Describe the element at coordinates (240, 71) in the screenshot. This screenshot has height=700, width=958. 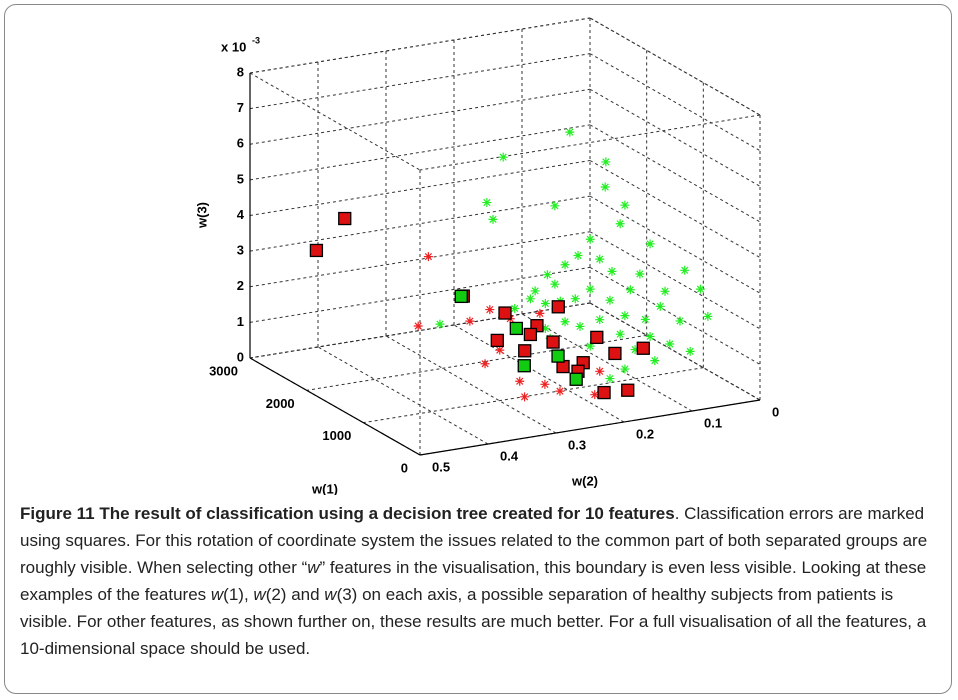
I see `z-tick-label: 8` at that location.